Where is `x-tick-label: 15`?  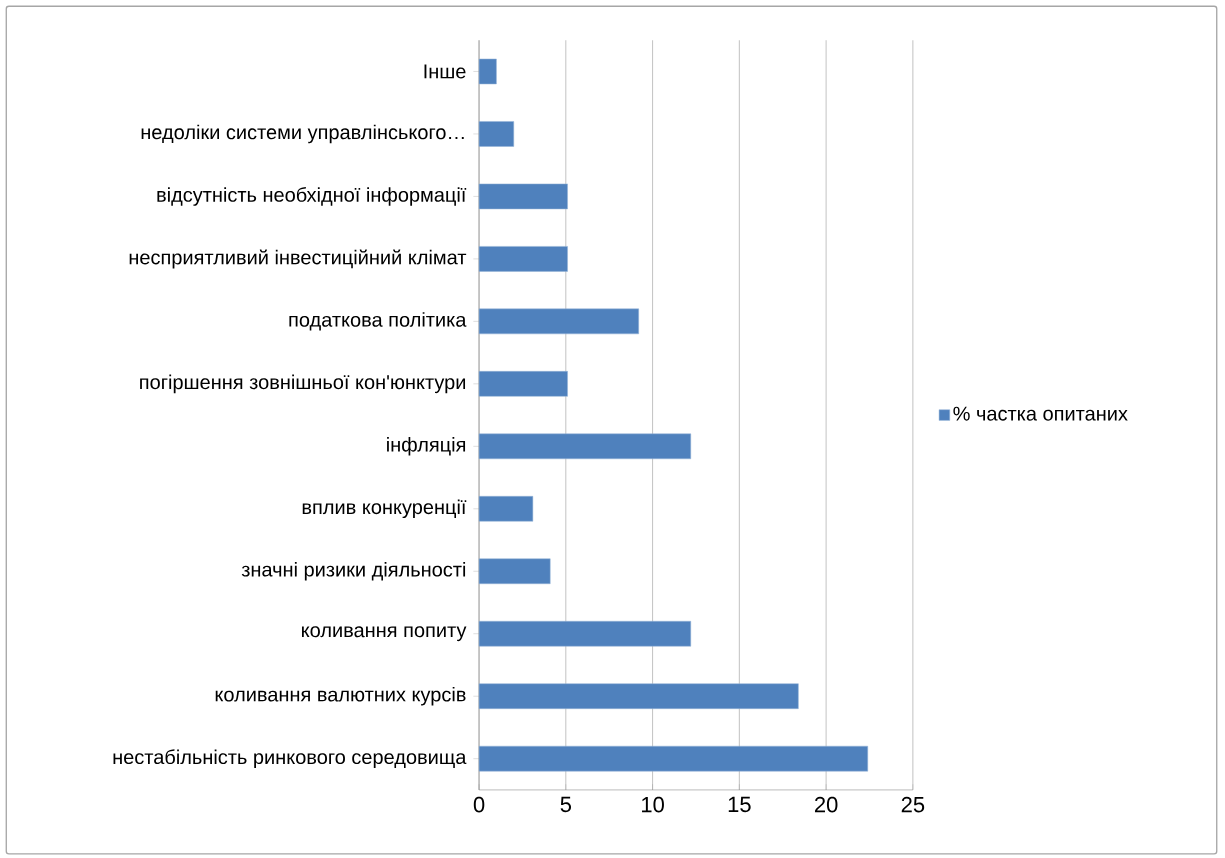 x-tick-label: 15 is located at coordinates (739, 804).